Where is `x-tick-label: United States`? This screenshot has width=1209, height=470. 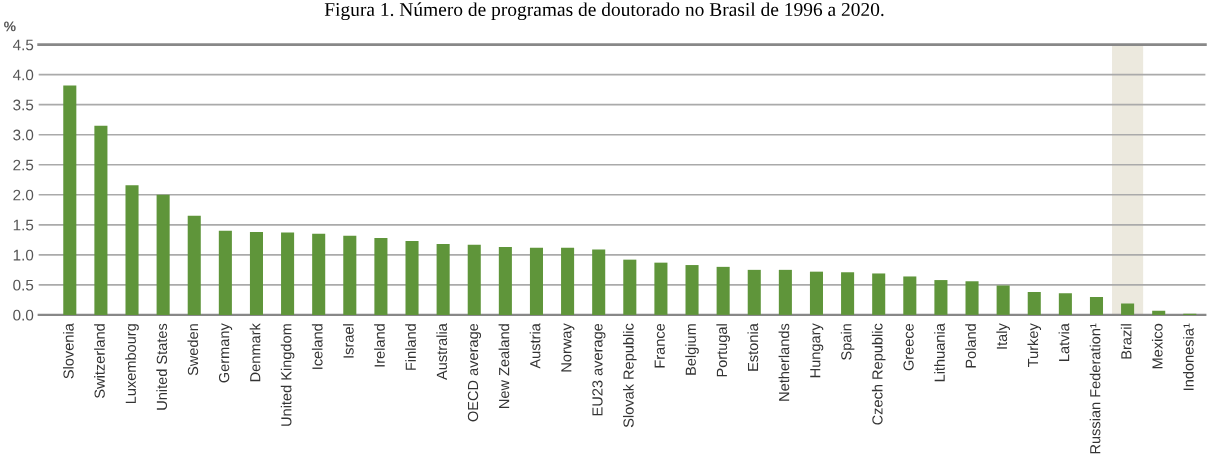 x-tick-label: United States is located at coordinates (162, 366).